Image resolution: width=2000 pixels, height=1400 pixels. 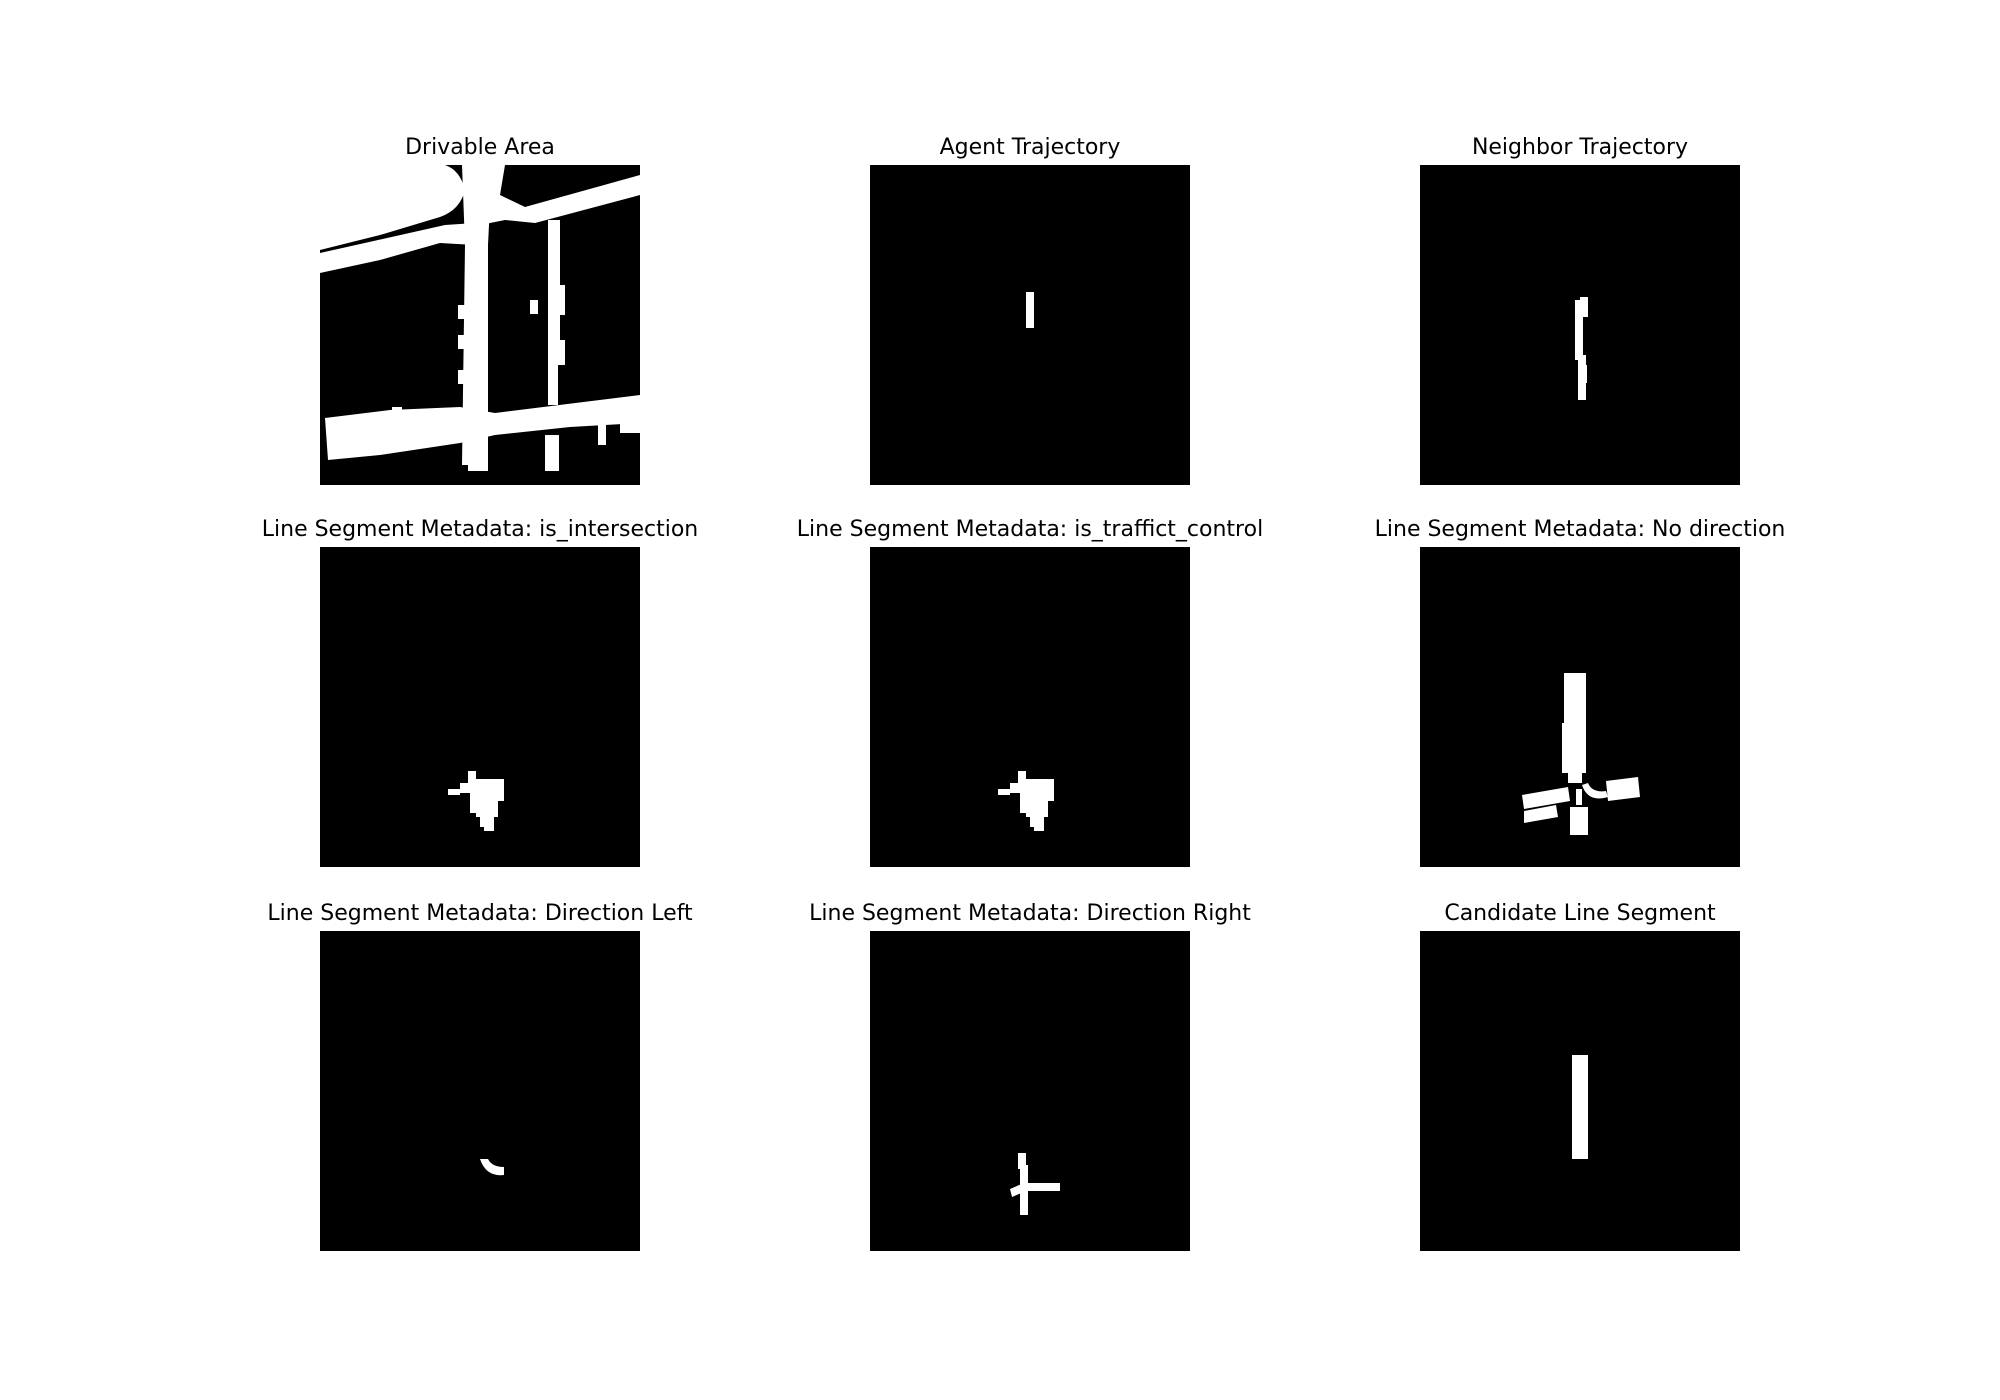 I want to click on candidate-line-segment-image, so click(x=1580, y=1091).